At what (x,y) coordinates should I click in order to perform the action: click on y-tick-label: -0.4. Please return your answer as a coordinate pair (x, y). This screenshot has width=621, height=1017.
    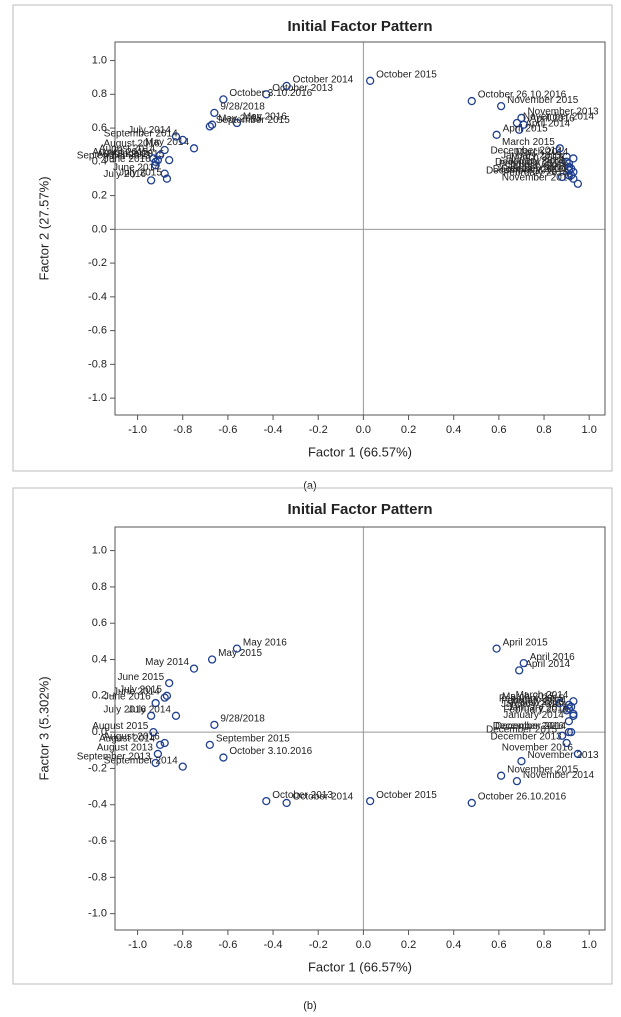
    Looking at the image, I should click on (97, 297).